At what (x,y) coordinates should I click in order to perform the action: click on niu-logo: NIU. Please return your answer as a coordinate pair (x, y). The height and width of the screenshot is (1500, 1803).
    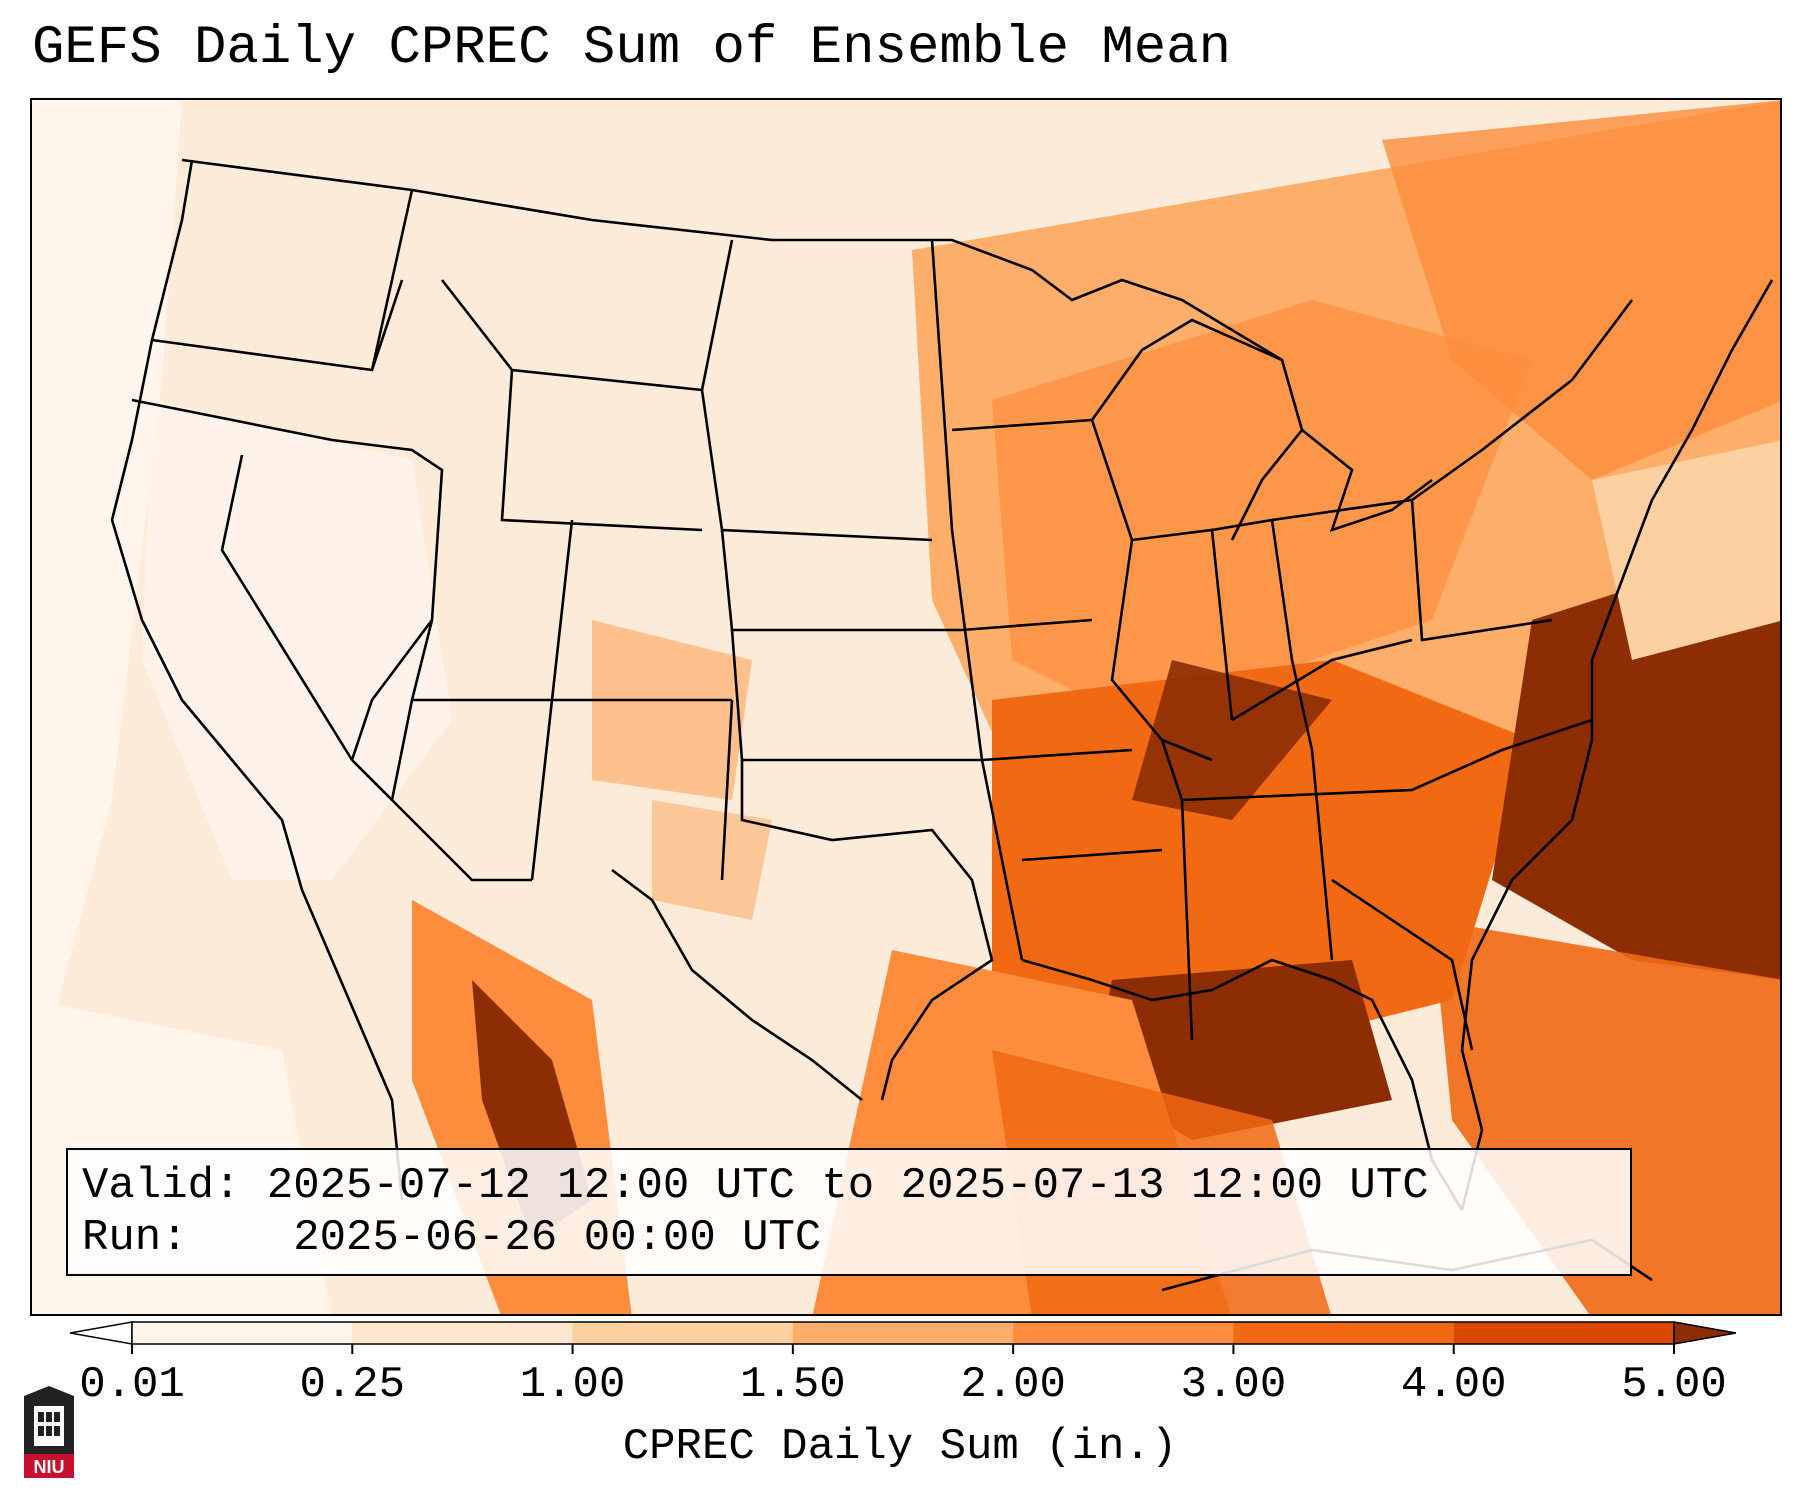
    Looking at the image, I should click on (49, 1432).